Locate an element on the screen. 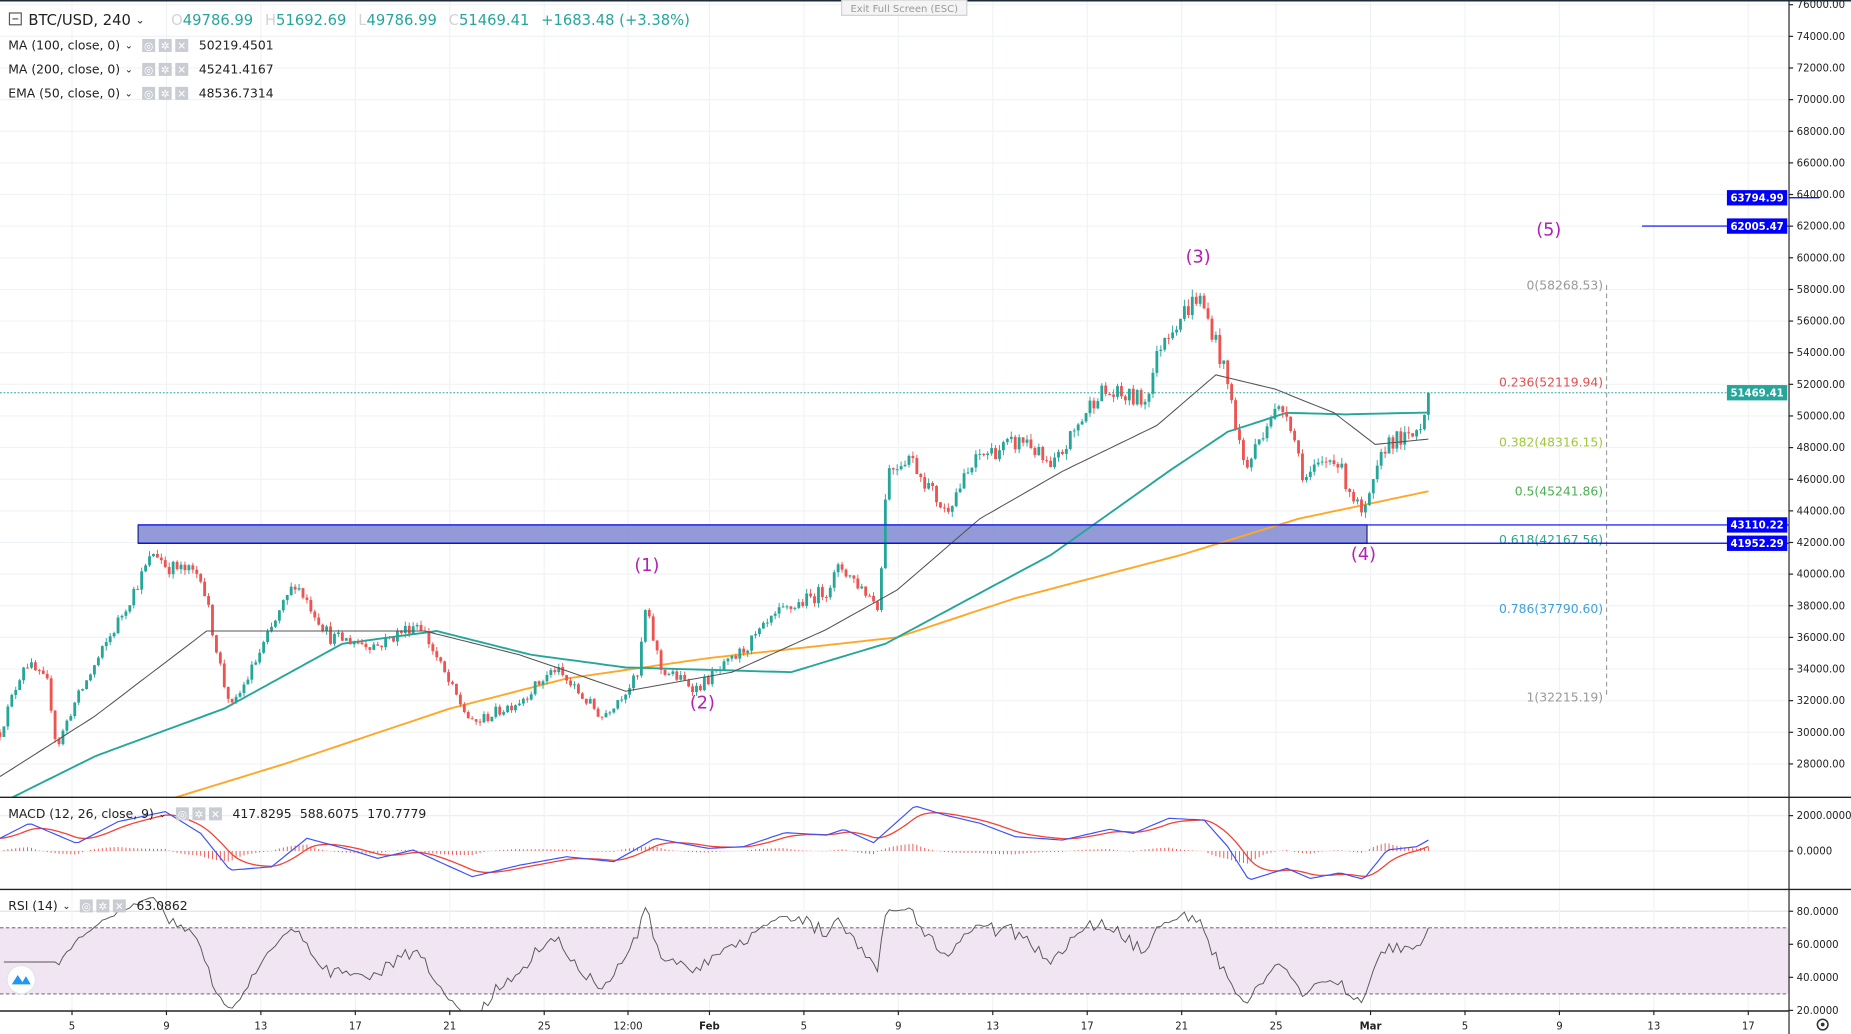  support-zone-rectangle is located at coordinates (752, 534).